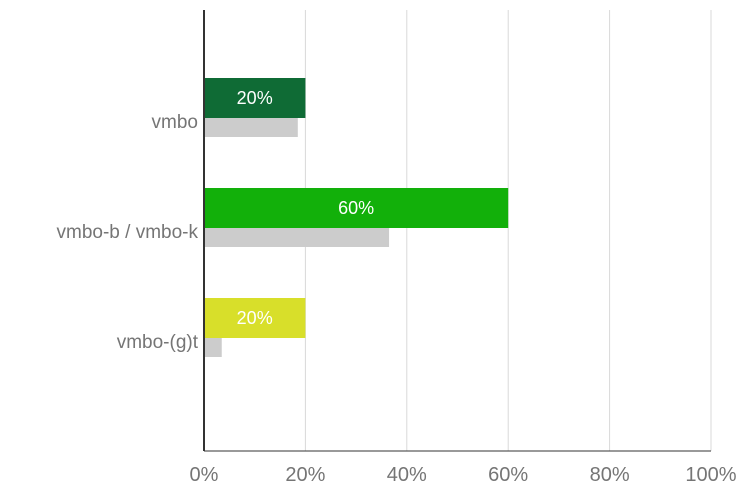  What do you see at coordinates (407, 475) in the screenshot?
I see `x-tick-label: 40%` at bounding box center [407, 475].